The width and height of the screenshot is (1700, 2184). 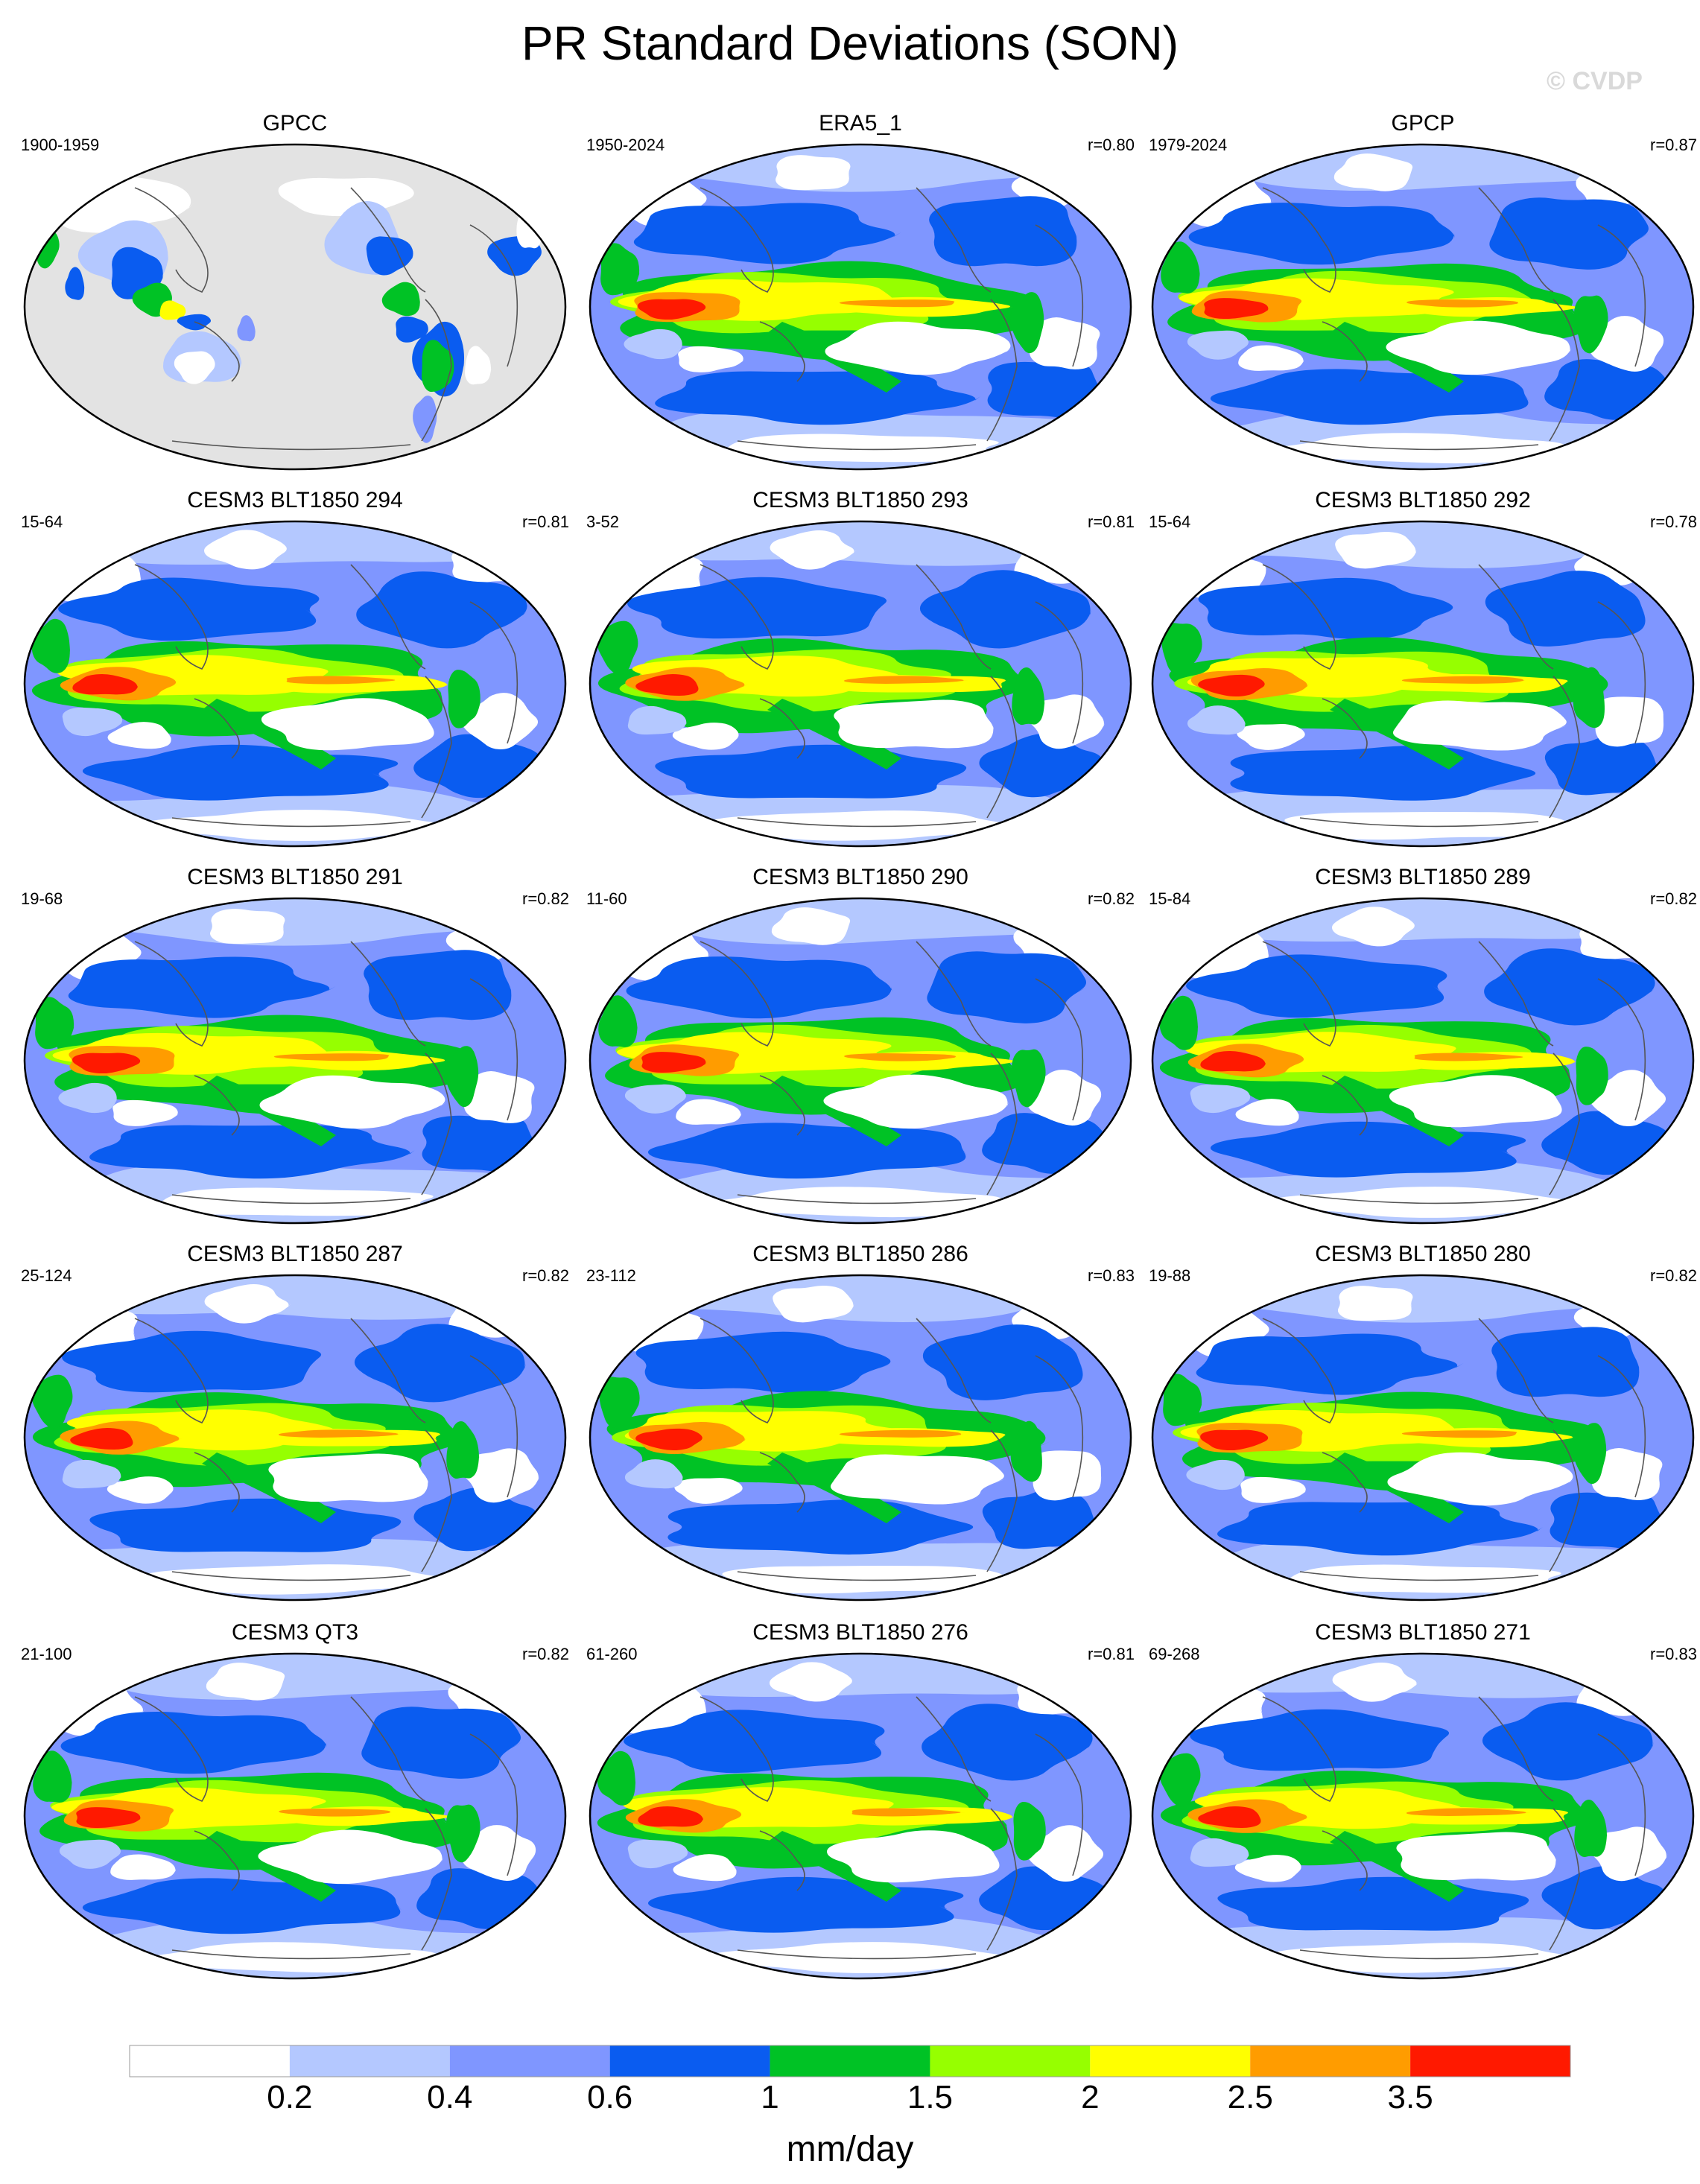 What do you see at coordinates (42, 898) in the screenshot?
I see `panel-years: 19-68` at bounding box center [42, 898].